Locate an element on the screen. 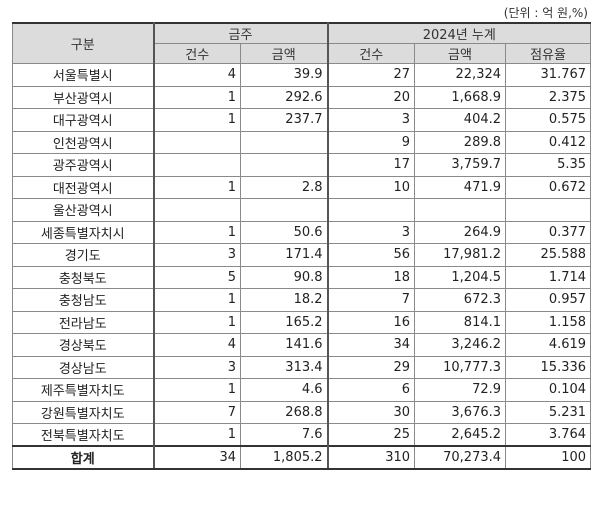  table-row: 전라남도 1 165.2 16 814.1 1.158 is located at coordinates (302, 322).